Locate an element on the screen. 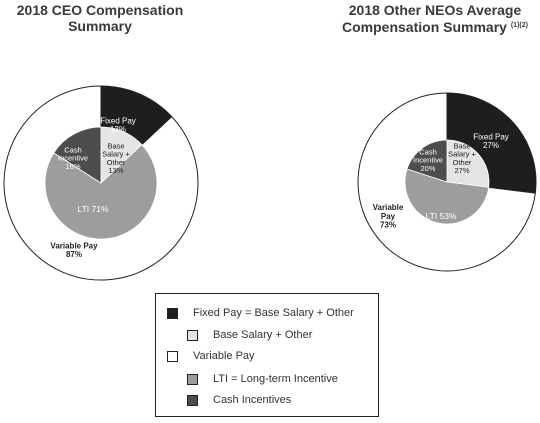 The image size is (540, 423). legend-label-cash-incentives: Cash Incentives is located at coordinates (252, 400).